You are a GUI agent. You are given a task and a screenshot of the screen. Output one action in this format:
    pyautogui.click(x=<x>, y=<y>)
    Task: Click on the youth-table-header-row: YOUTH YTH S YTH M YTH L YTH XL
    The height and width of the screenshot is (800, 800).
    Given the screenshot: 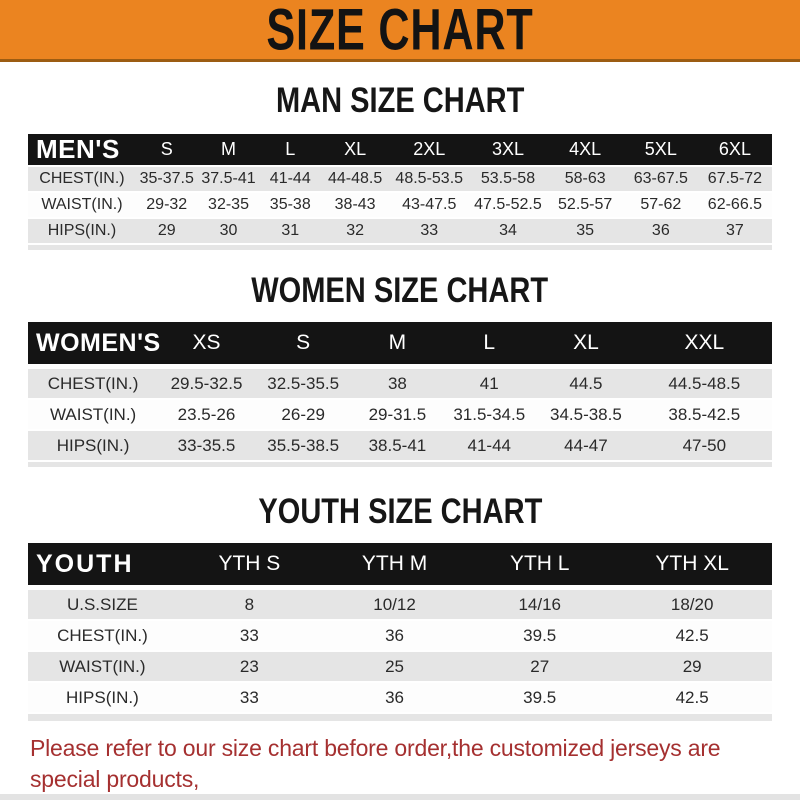 What is the action you would take?
    pyautogui.click(x=400, y=564)
    